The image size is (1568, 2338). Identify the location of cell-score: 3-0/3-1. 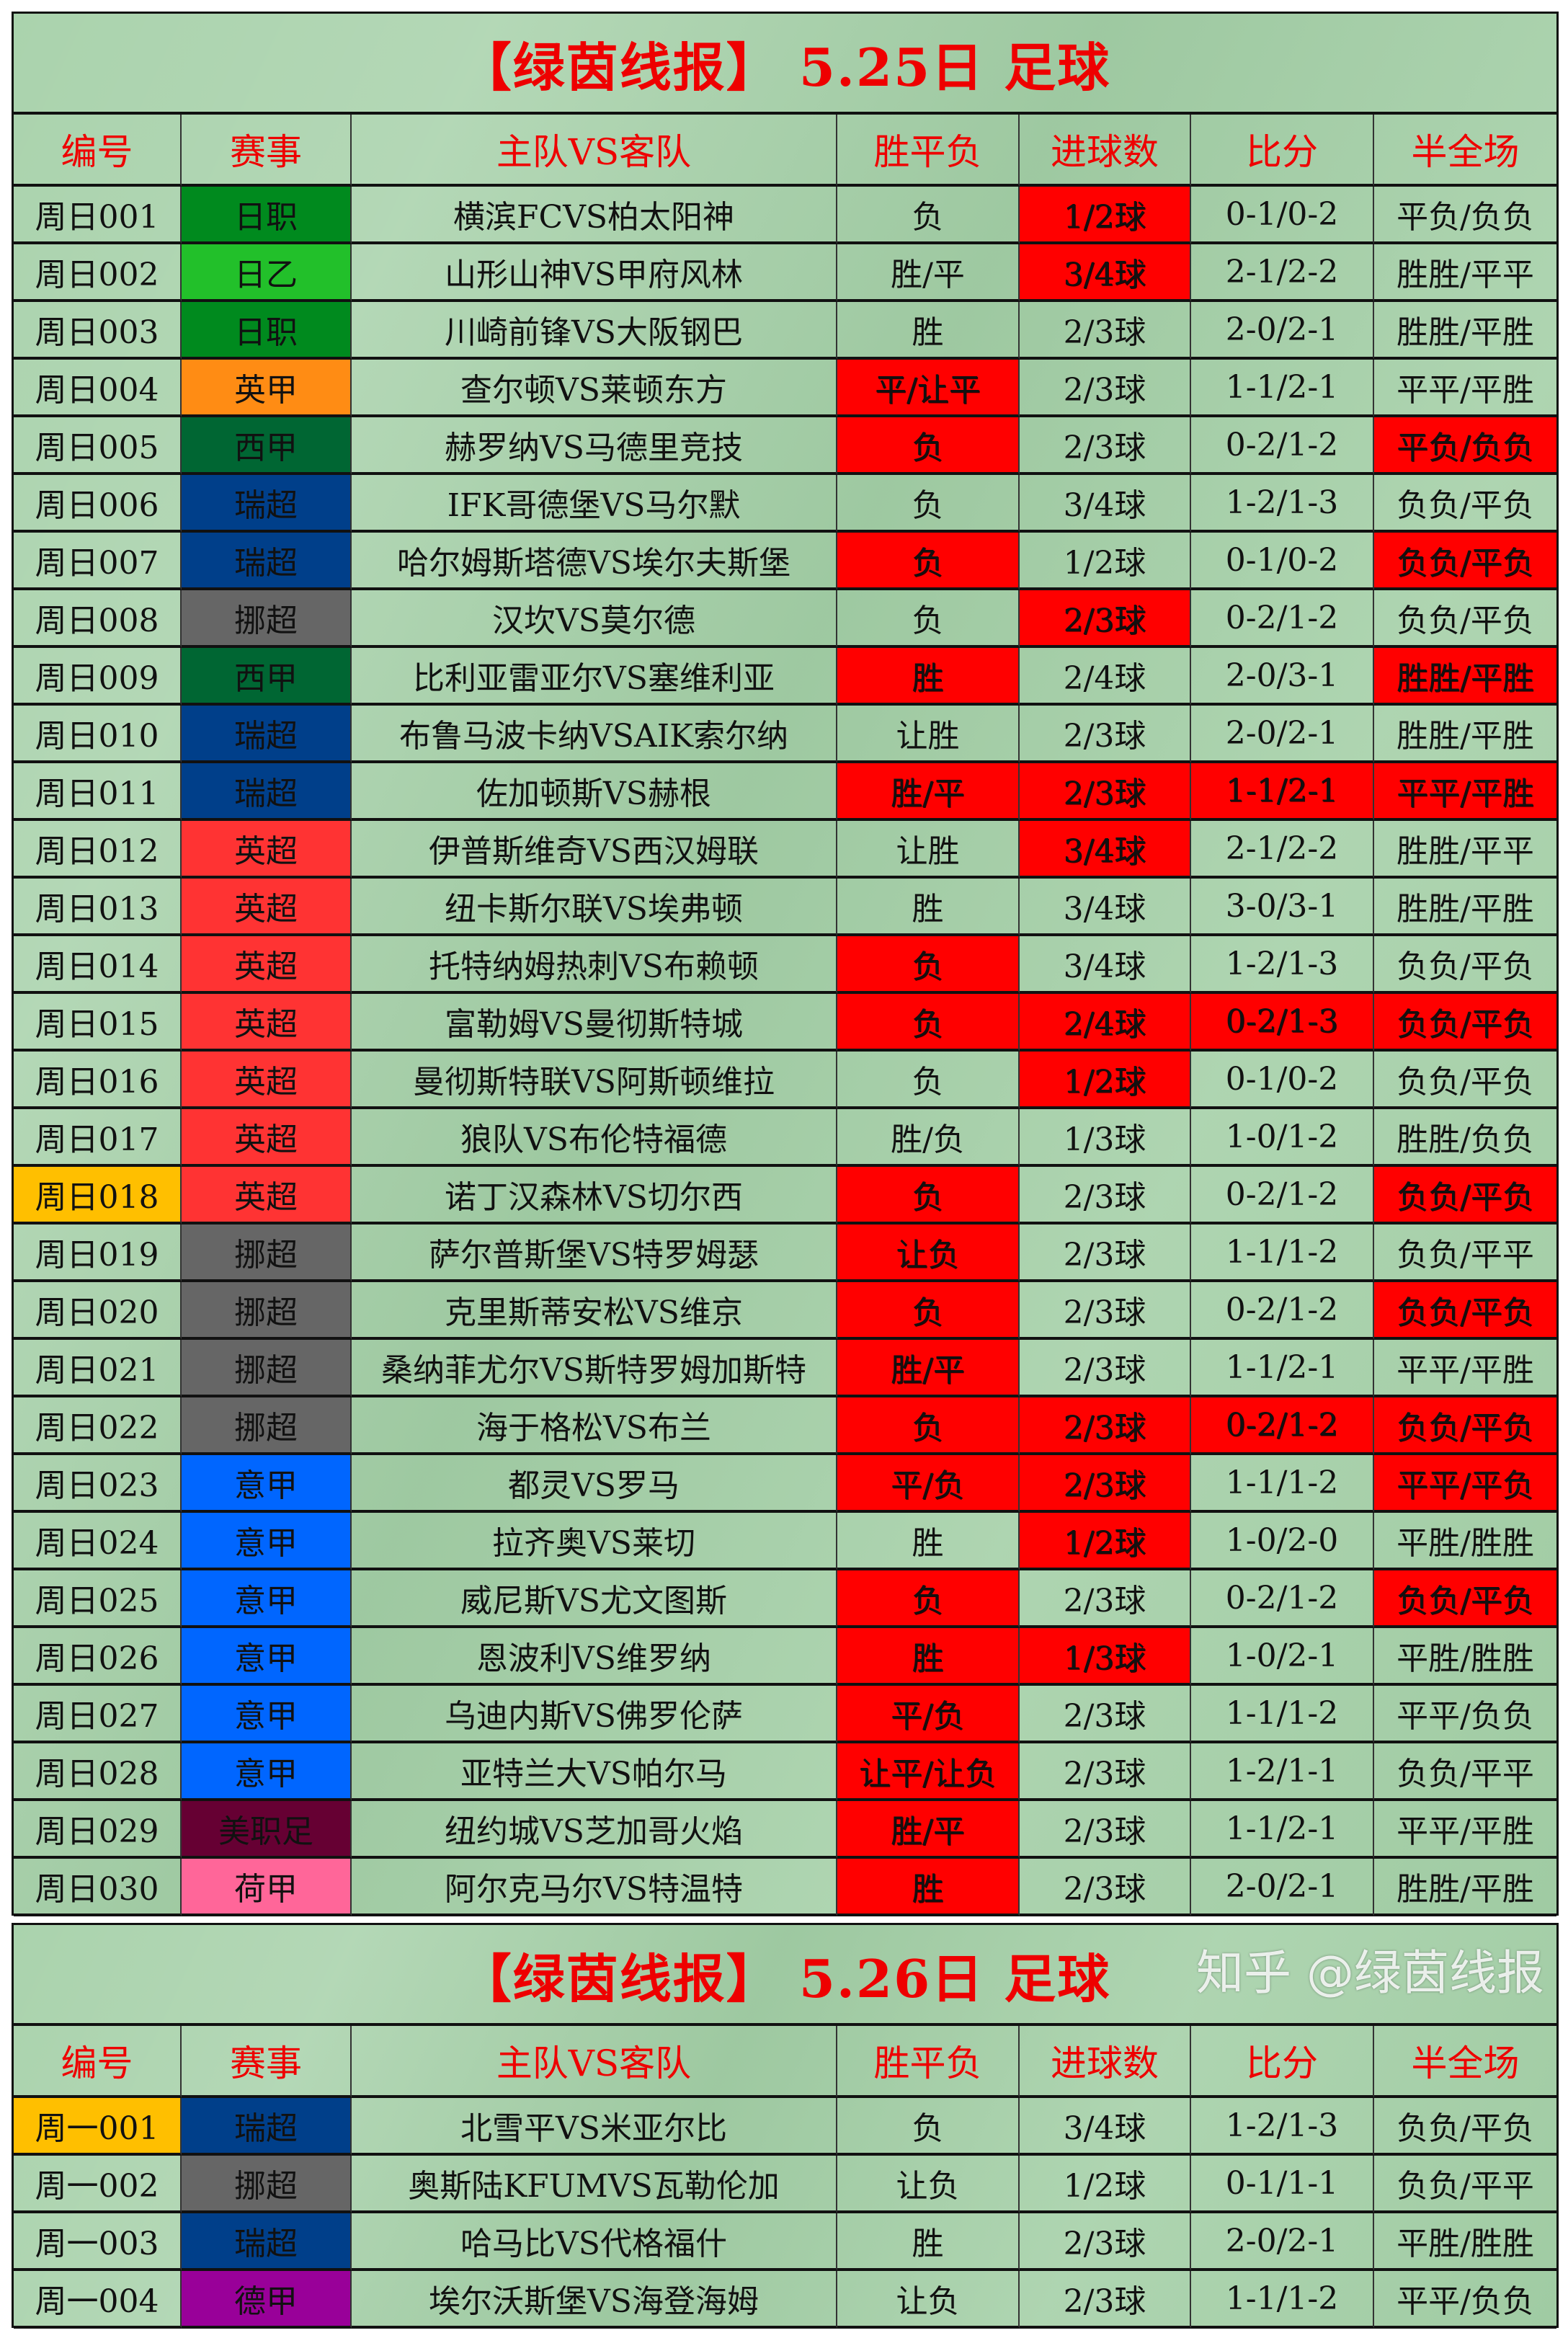
(1282, 907).